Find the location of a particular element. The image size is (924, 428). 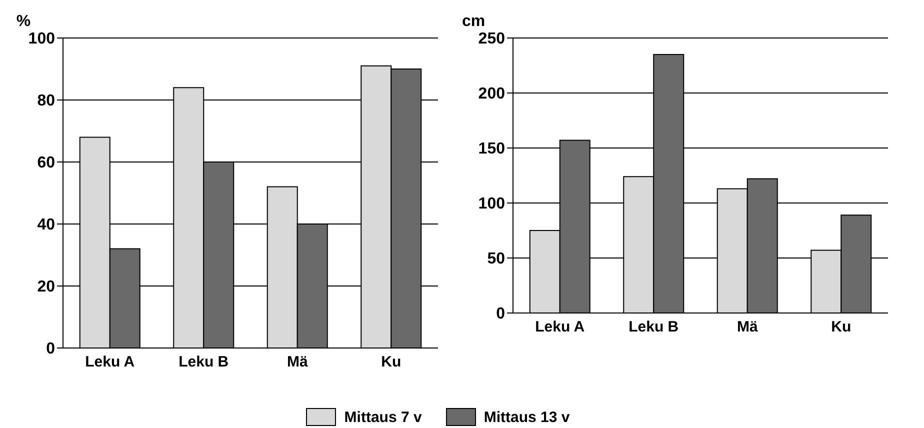

y-tick-label: 60 is located at coordinates (46, 163).